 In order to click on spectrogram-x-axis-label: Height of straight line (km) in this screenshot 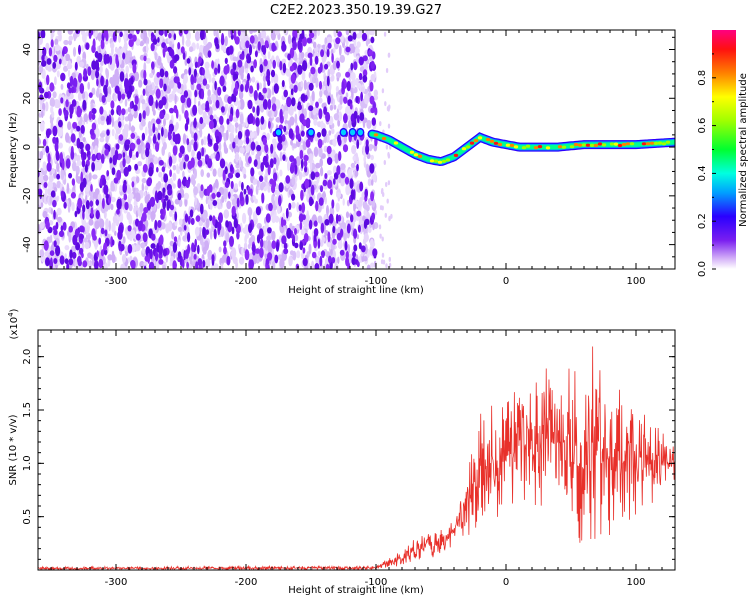, I will do `click(356, 290)`.